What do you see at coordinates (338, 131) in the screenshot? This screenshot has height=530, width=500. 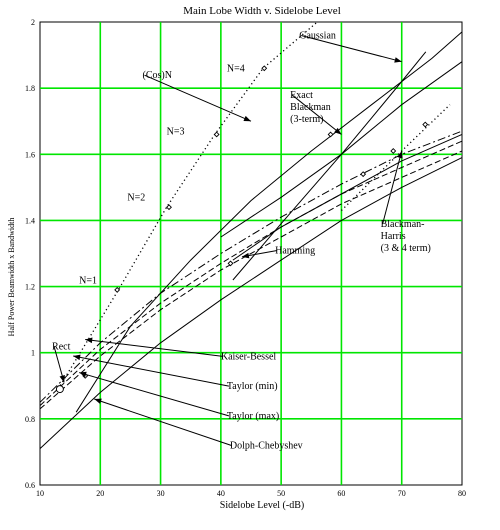 I see `arrow-head-exact` at bounding box center [338, 131].